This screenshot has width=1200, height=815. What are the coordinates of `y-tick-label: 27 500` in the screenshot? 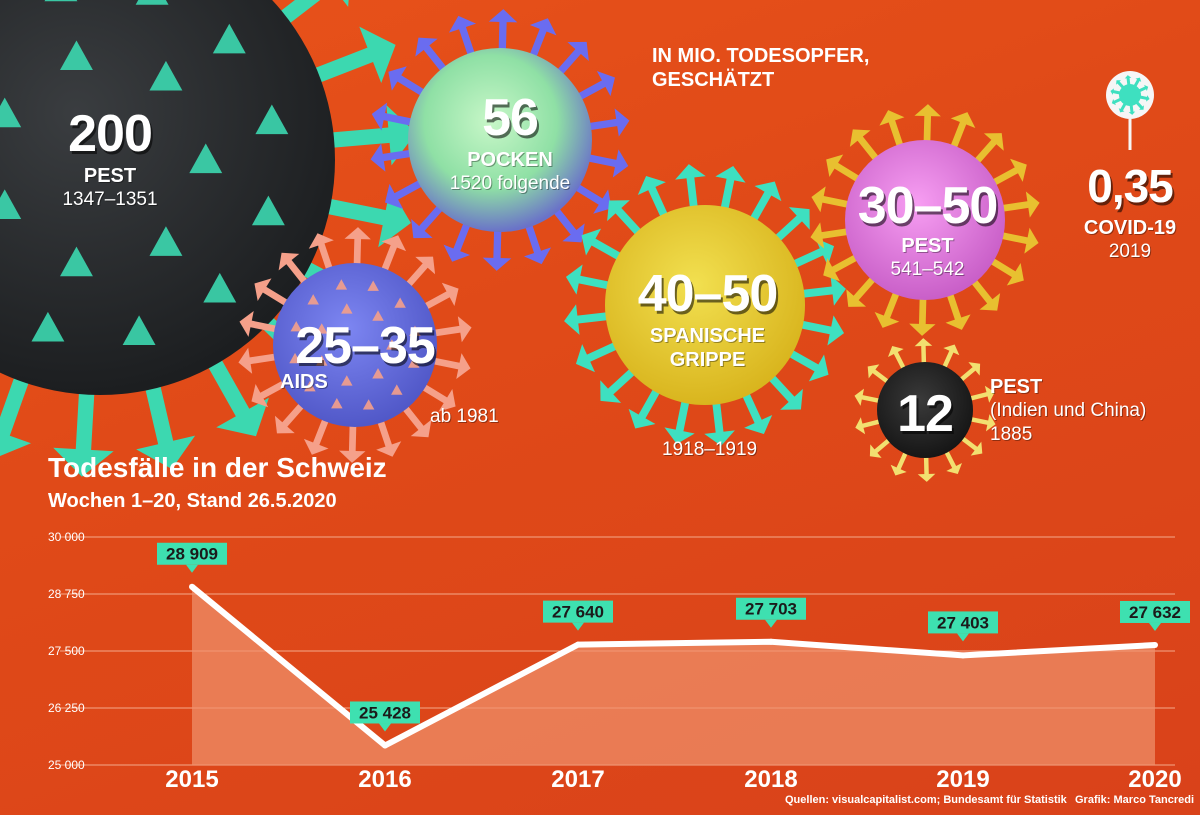 It's located at (66, 651).